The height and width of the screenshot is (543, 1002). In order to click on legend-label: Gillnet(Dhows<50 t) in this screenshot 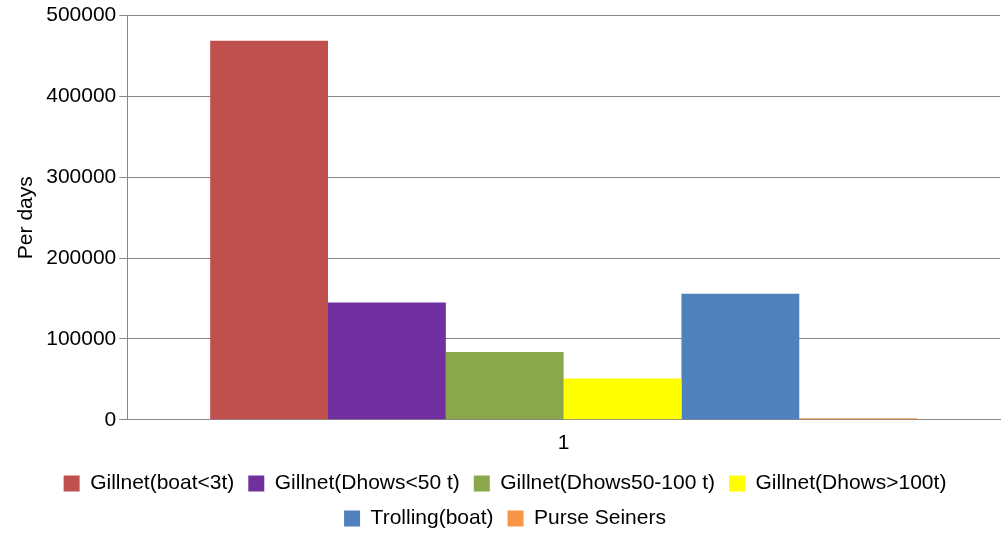, I will do `click(367, 482)`.